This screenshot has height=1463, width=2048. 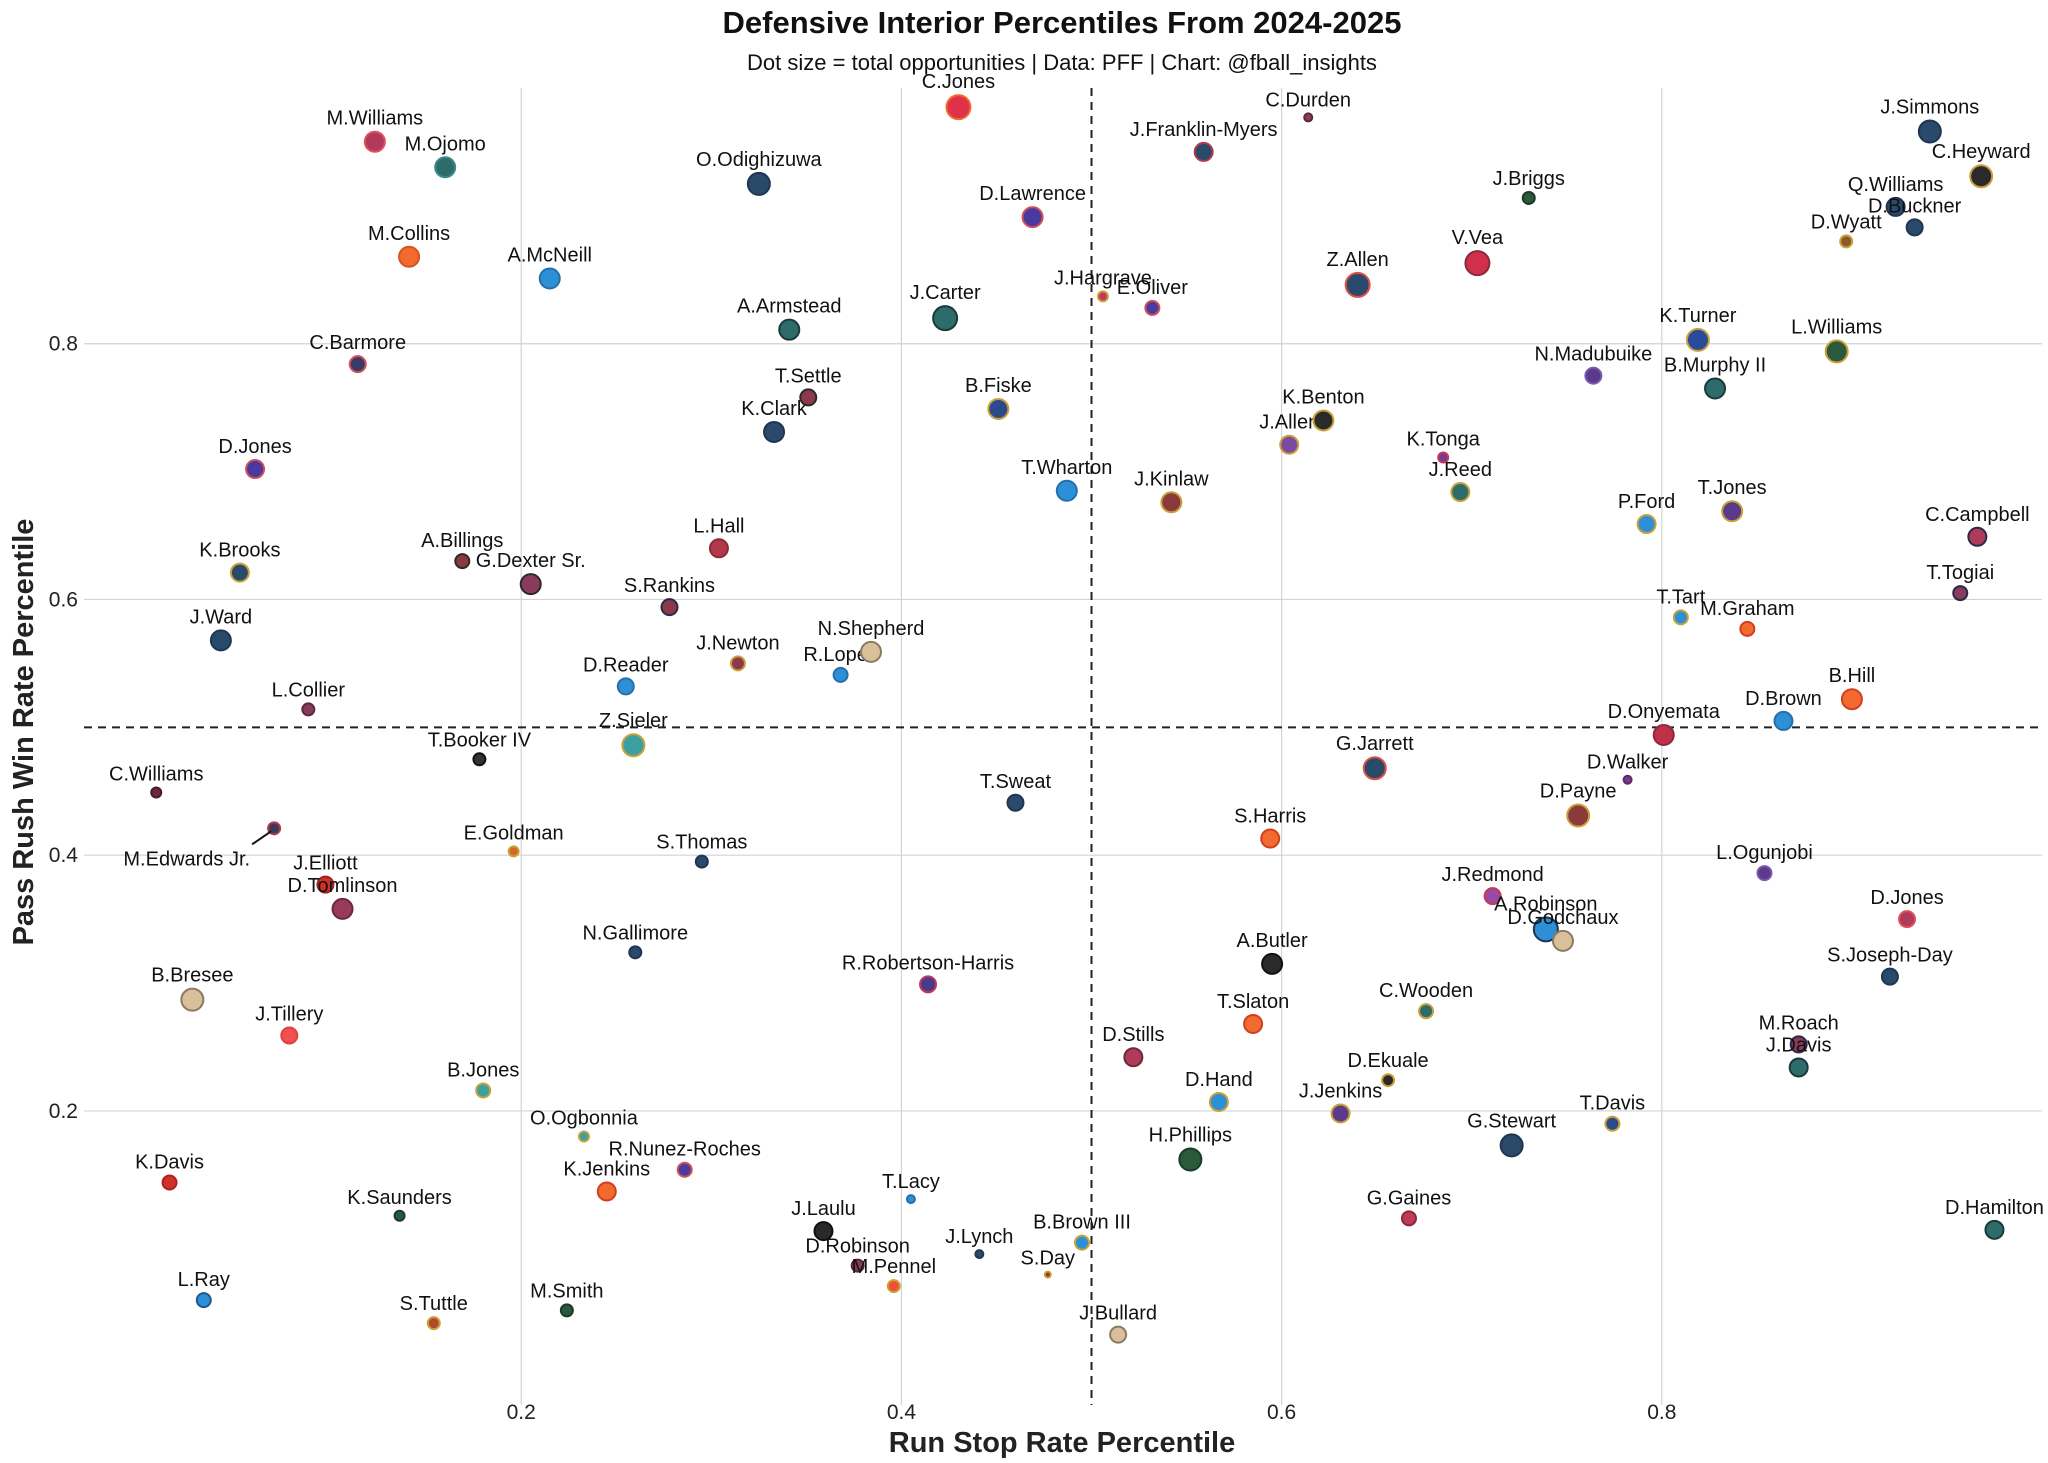 I want to click on data-point: E.Oliver, so click(x=1152, y=296).